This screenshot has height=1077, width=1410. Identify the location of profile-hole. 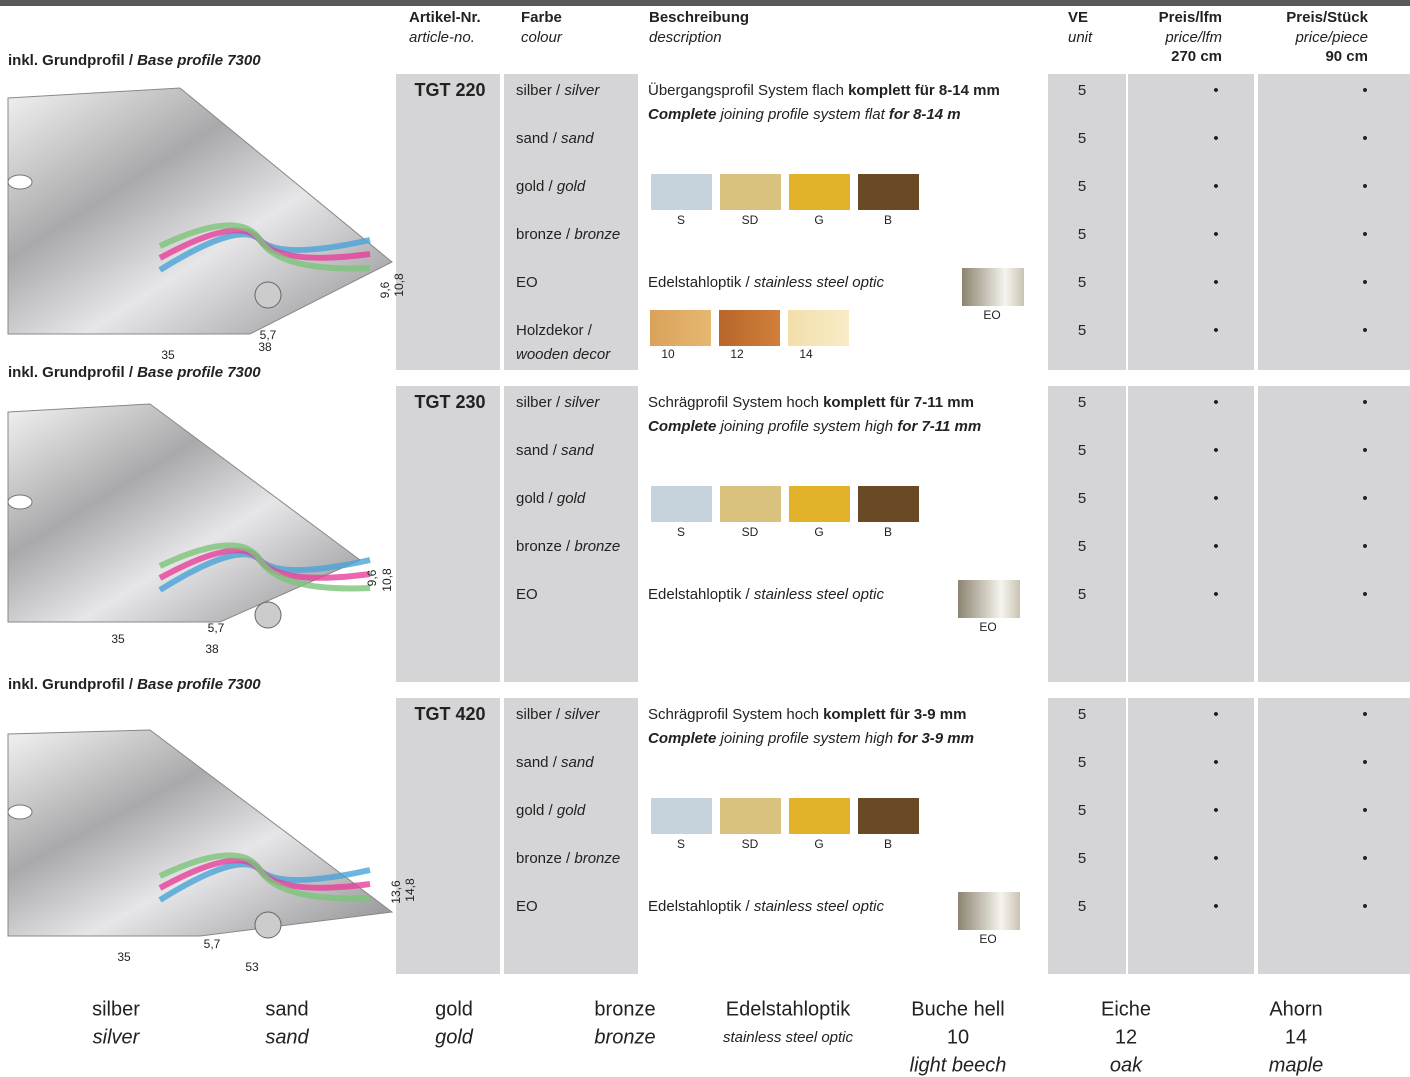
(20, 812).